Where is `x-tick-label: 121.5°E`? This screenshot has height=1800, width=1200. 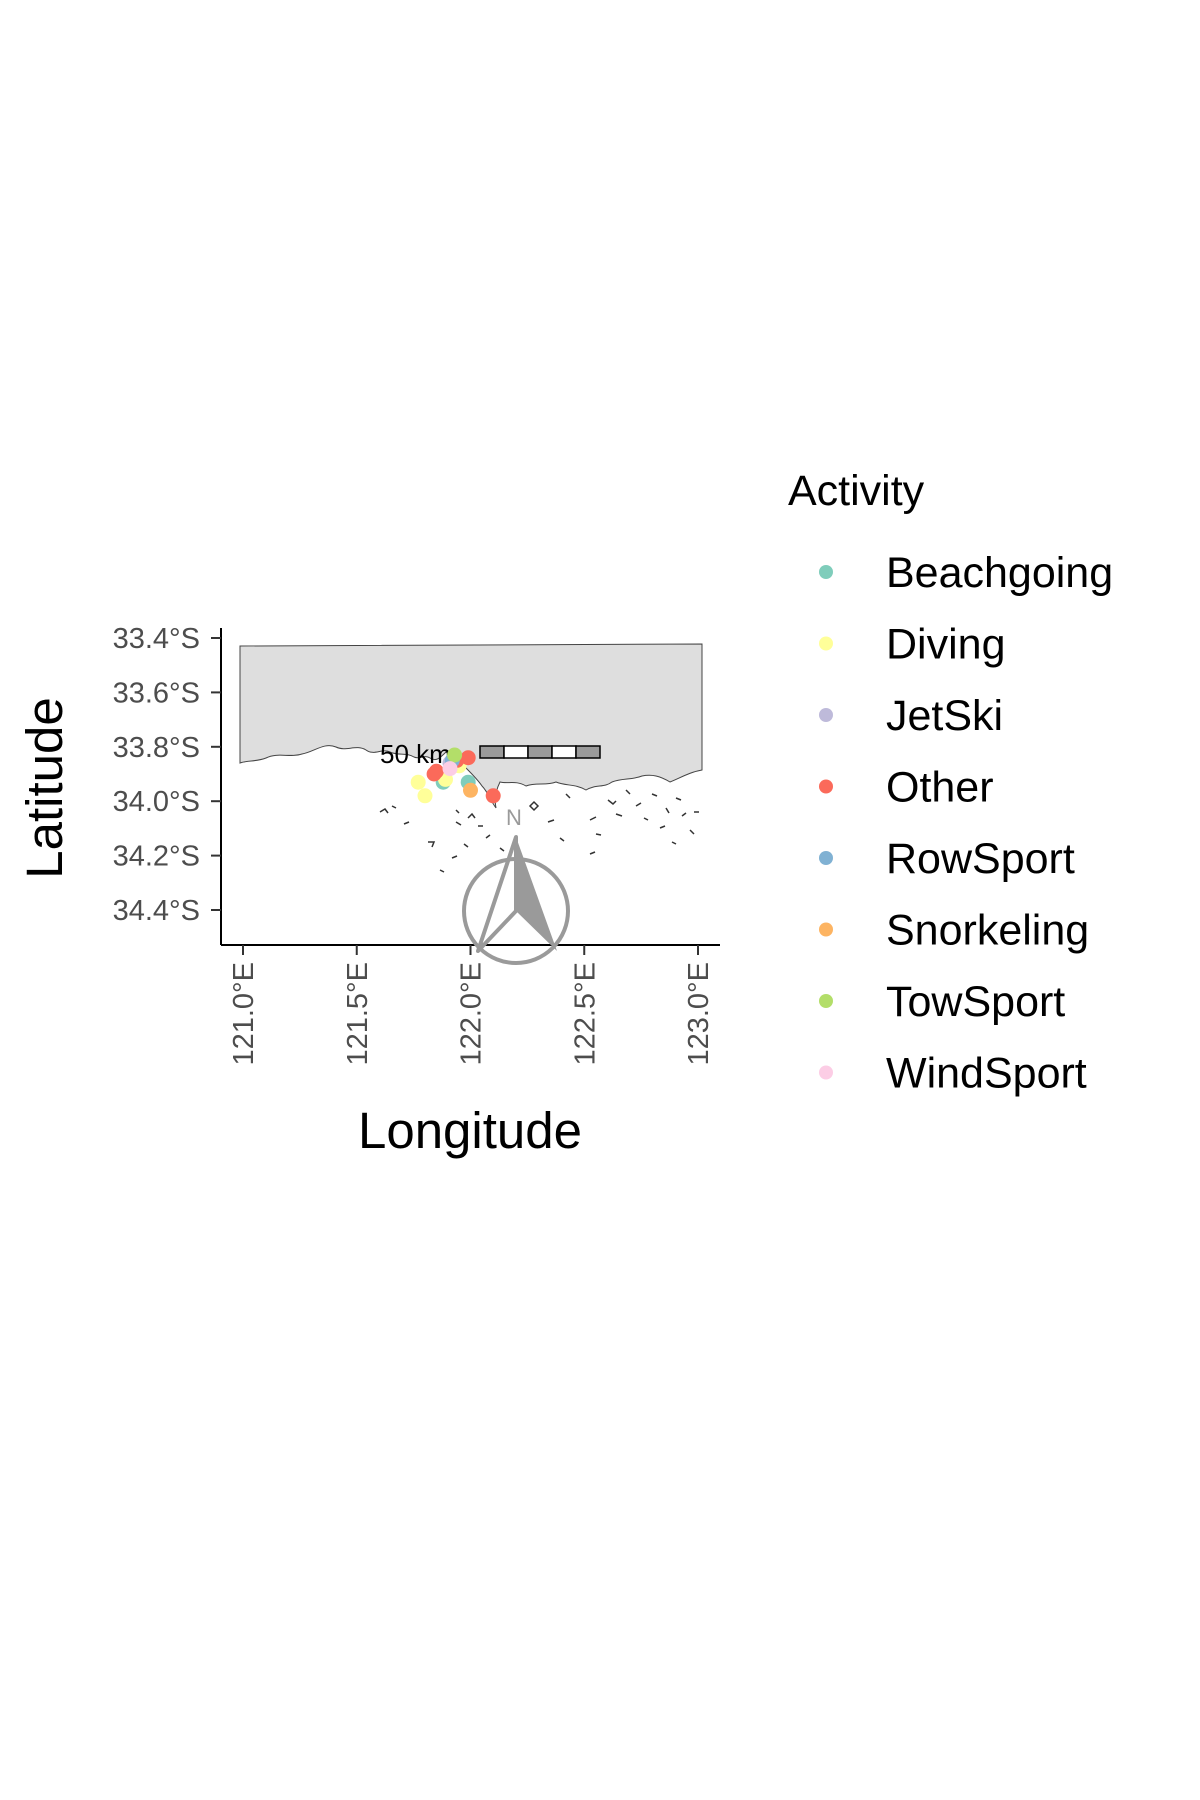
x-tick-label: 121.5°E is located at coordinates (358, 1014).